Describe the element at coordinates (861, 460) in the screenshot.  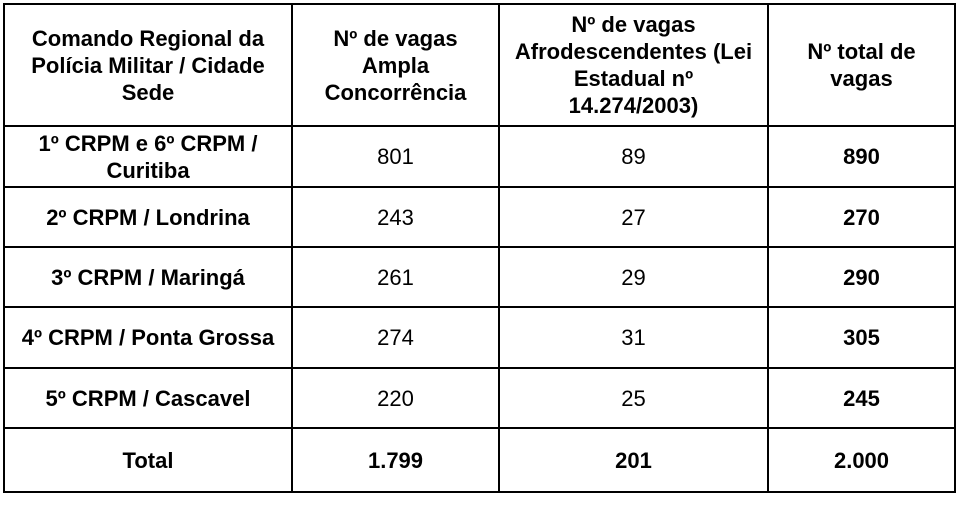
I see `total-total: 2.000` at that location.